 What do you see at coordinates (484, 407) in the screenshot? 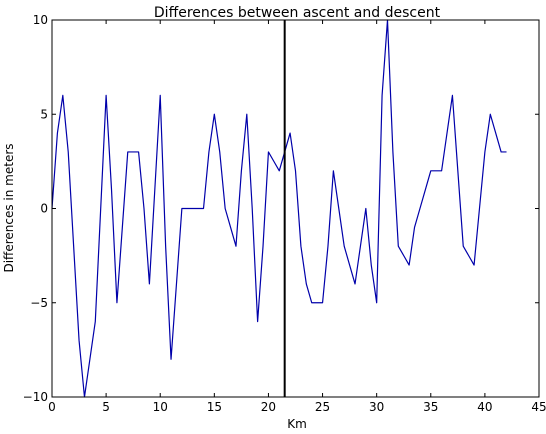
I see `x-tick-label: 40` at bounding box center [484, 407].